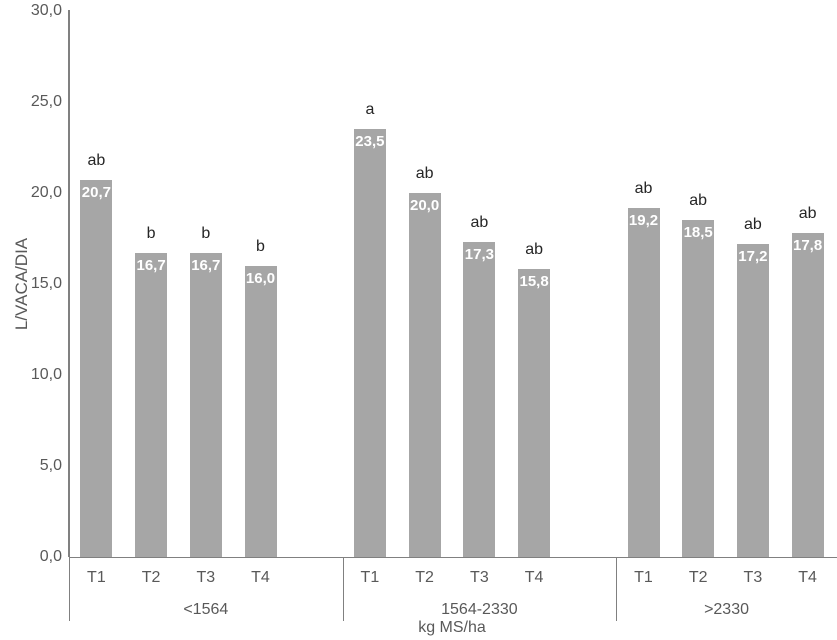  What do you see at coordinates (69, 283) in the screenshot?
I see `y-axis-line` at bounding box center [69, 283].